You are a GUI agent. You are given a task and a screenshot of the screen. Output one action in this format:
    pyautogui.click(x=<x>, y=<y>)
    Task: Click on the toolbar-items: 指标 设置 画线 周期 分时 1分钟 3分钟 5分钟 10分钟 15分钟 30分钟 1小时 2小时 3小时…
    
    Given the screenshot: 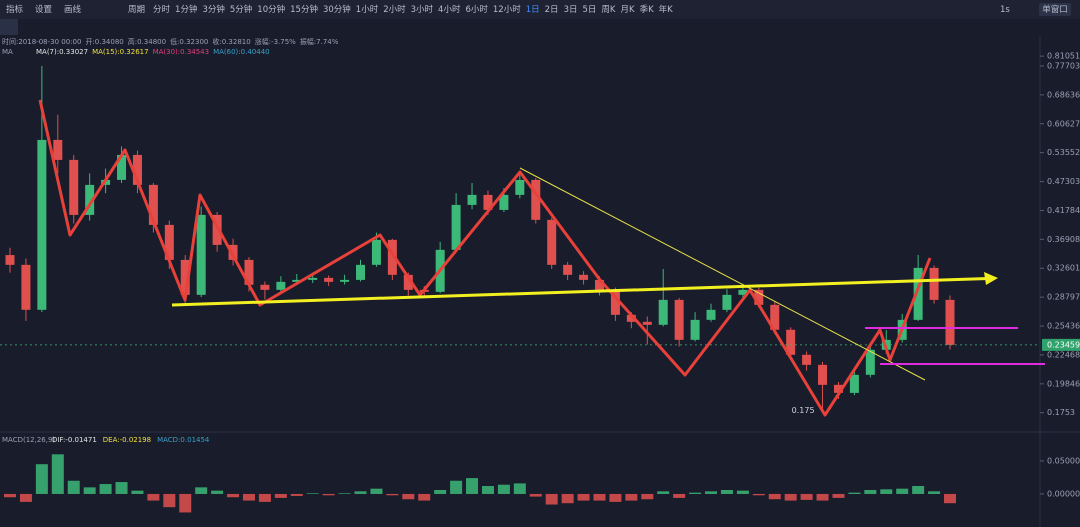 What is the action you would take?
    pyautogui.click(x=538, y=9)
    